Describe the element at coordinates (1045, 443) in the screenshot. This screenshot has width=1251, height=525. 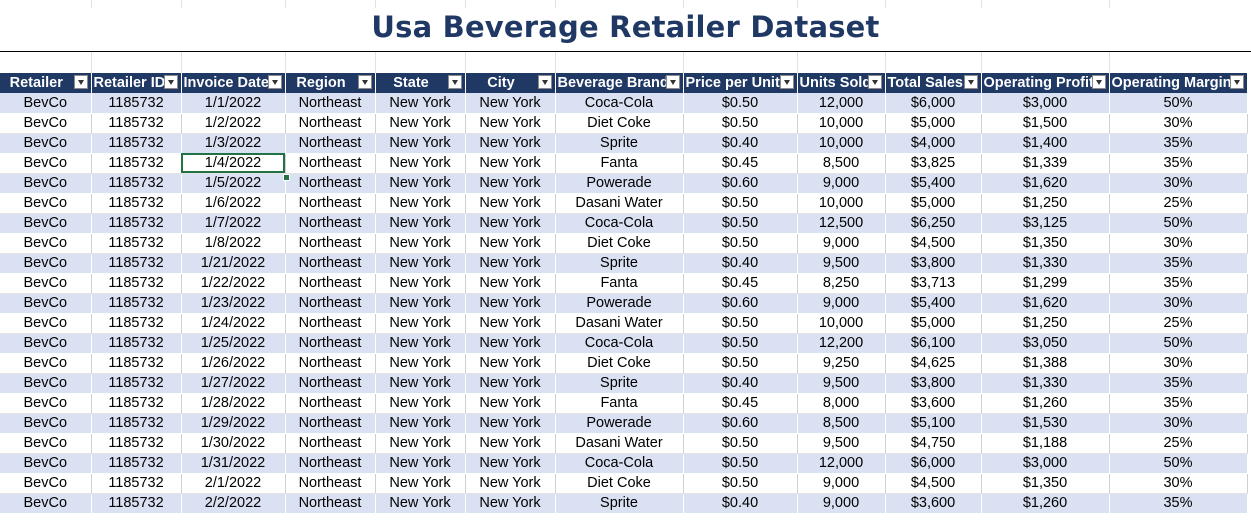
I see `table-cell: $1,188` at that location.